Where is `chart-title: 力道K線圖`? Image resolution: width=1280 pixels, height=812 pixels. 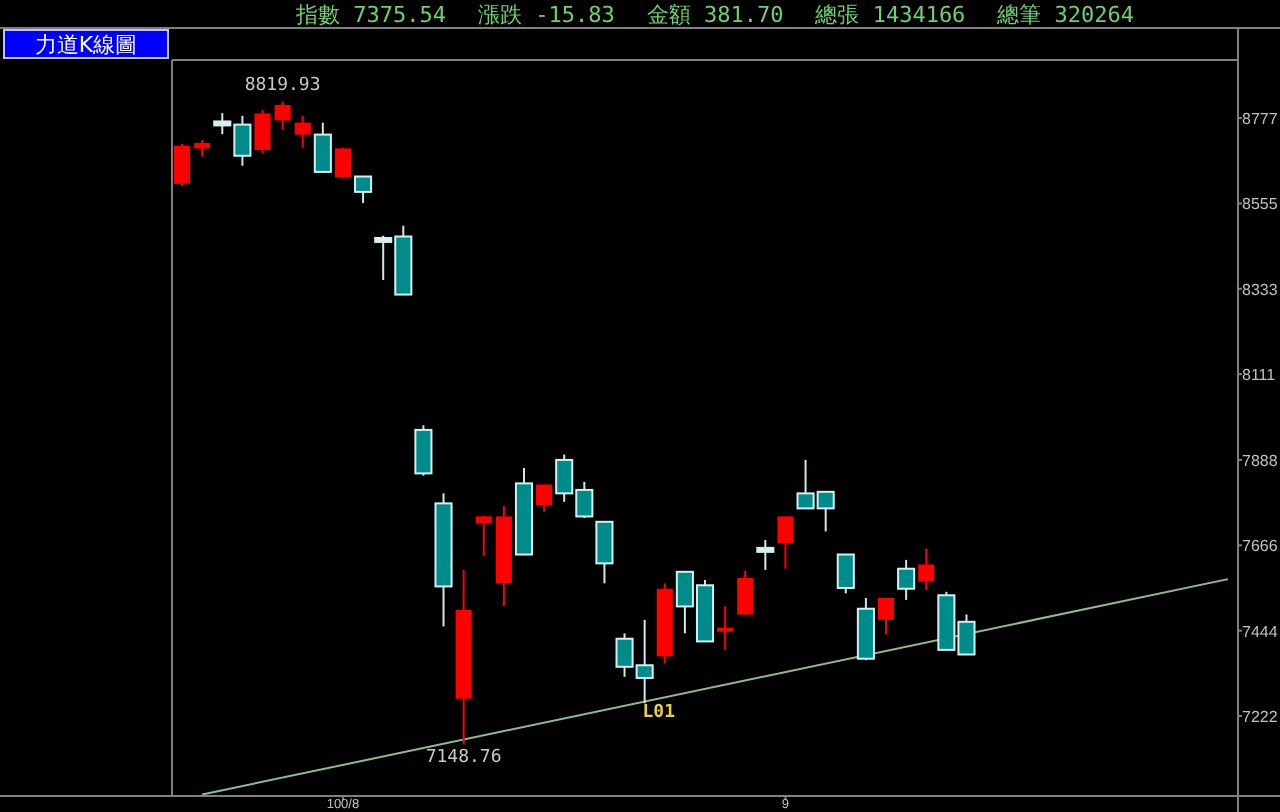 chart-title: 力道K線圖 is located at coordinates (86, 45).